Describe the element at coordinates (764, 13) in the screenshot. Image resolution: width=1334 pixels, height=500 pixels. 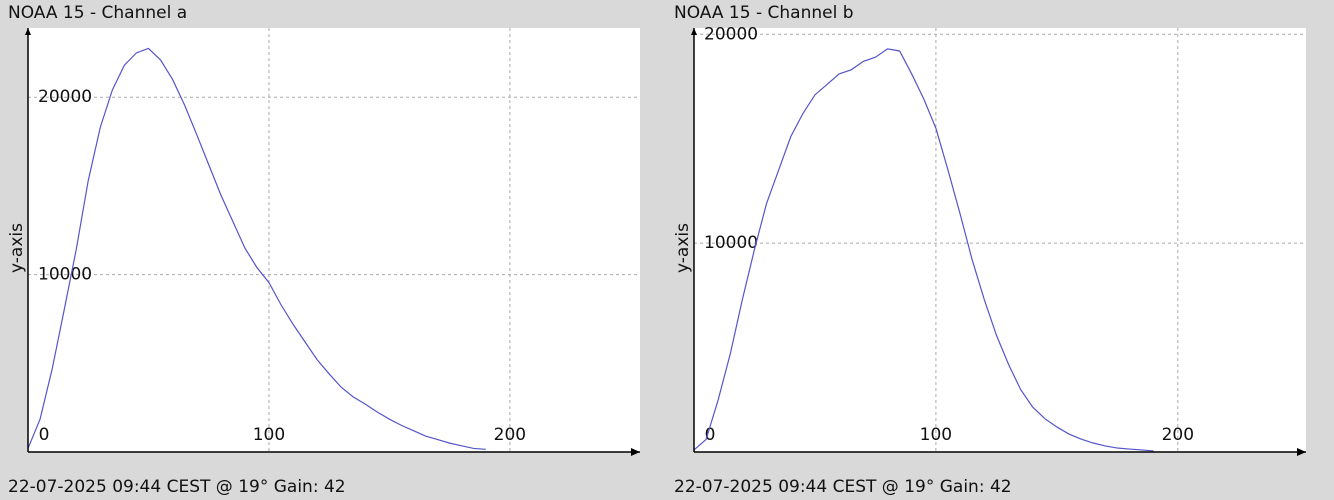
I see `chart-title: NOAA 15 - Channel b` at that location.